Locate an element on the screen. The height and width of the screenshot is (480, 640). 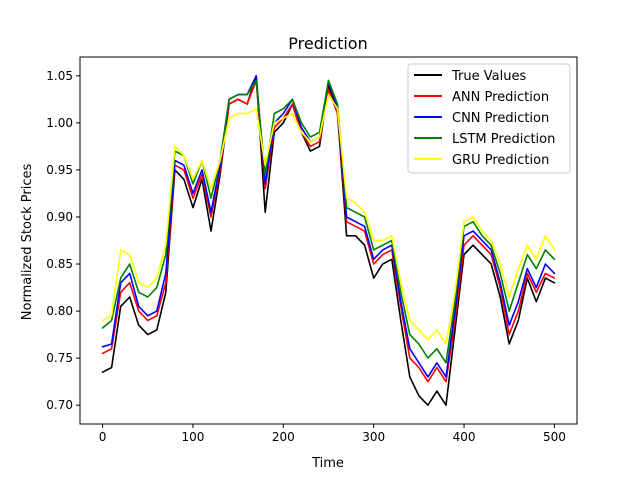
x-tick-label: 400 is located at coordinates (464, 437).